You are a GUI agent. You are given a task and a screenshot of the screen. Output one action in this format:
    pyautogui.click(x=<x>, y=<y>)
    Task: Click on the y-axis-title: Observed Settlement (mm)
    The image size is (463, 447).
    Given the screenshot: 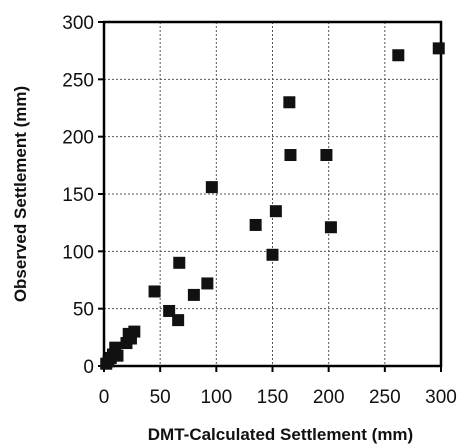 What is the action you would take?
    pyautogui.click(x=20, y=194)
    